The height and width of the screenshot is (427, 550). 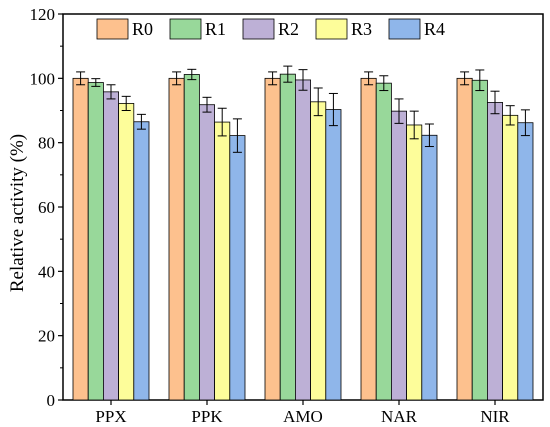 What do you see at coordinates (303, 416) in the screenshot?
I see `x-tick-label-amo: AMO` at bounding box center [303, 416].